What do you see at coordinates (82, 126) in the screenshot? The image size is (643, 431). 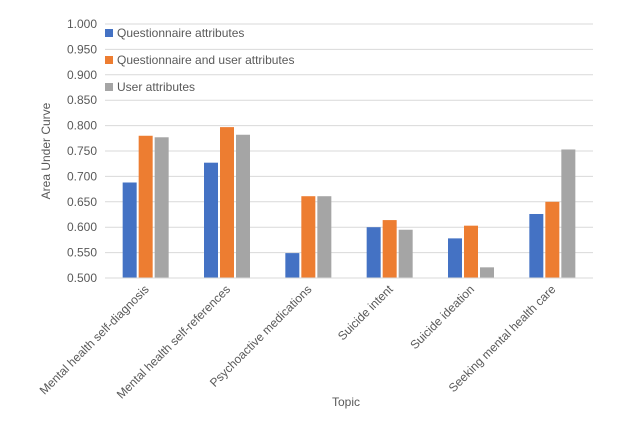 I see `y-tick-label: 0.800` at bounding box center [82, 126].